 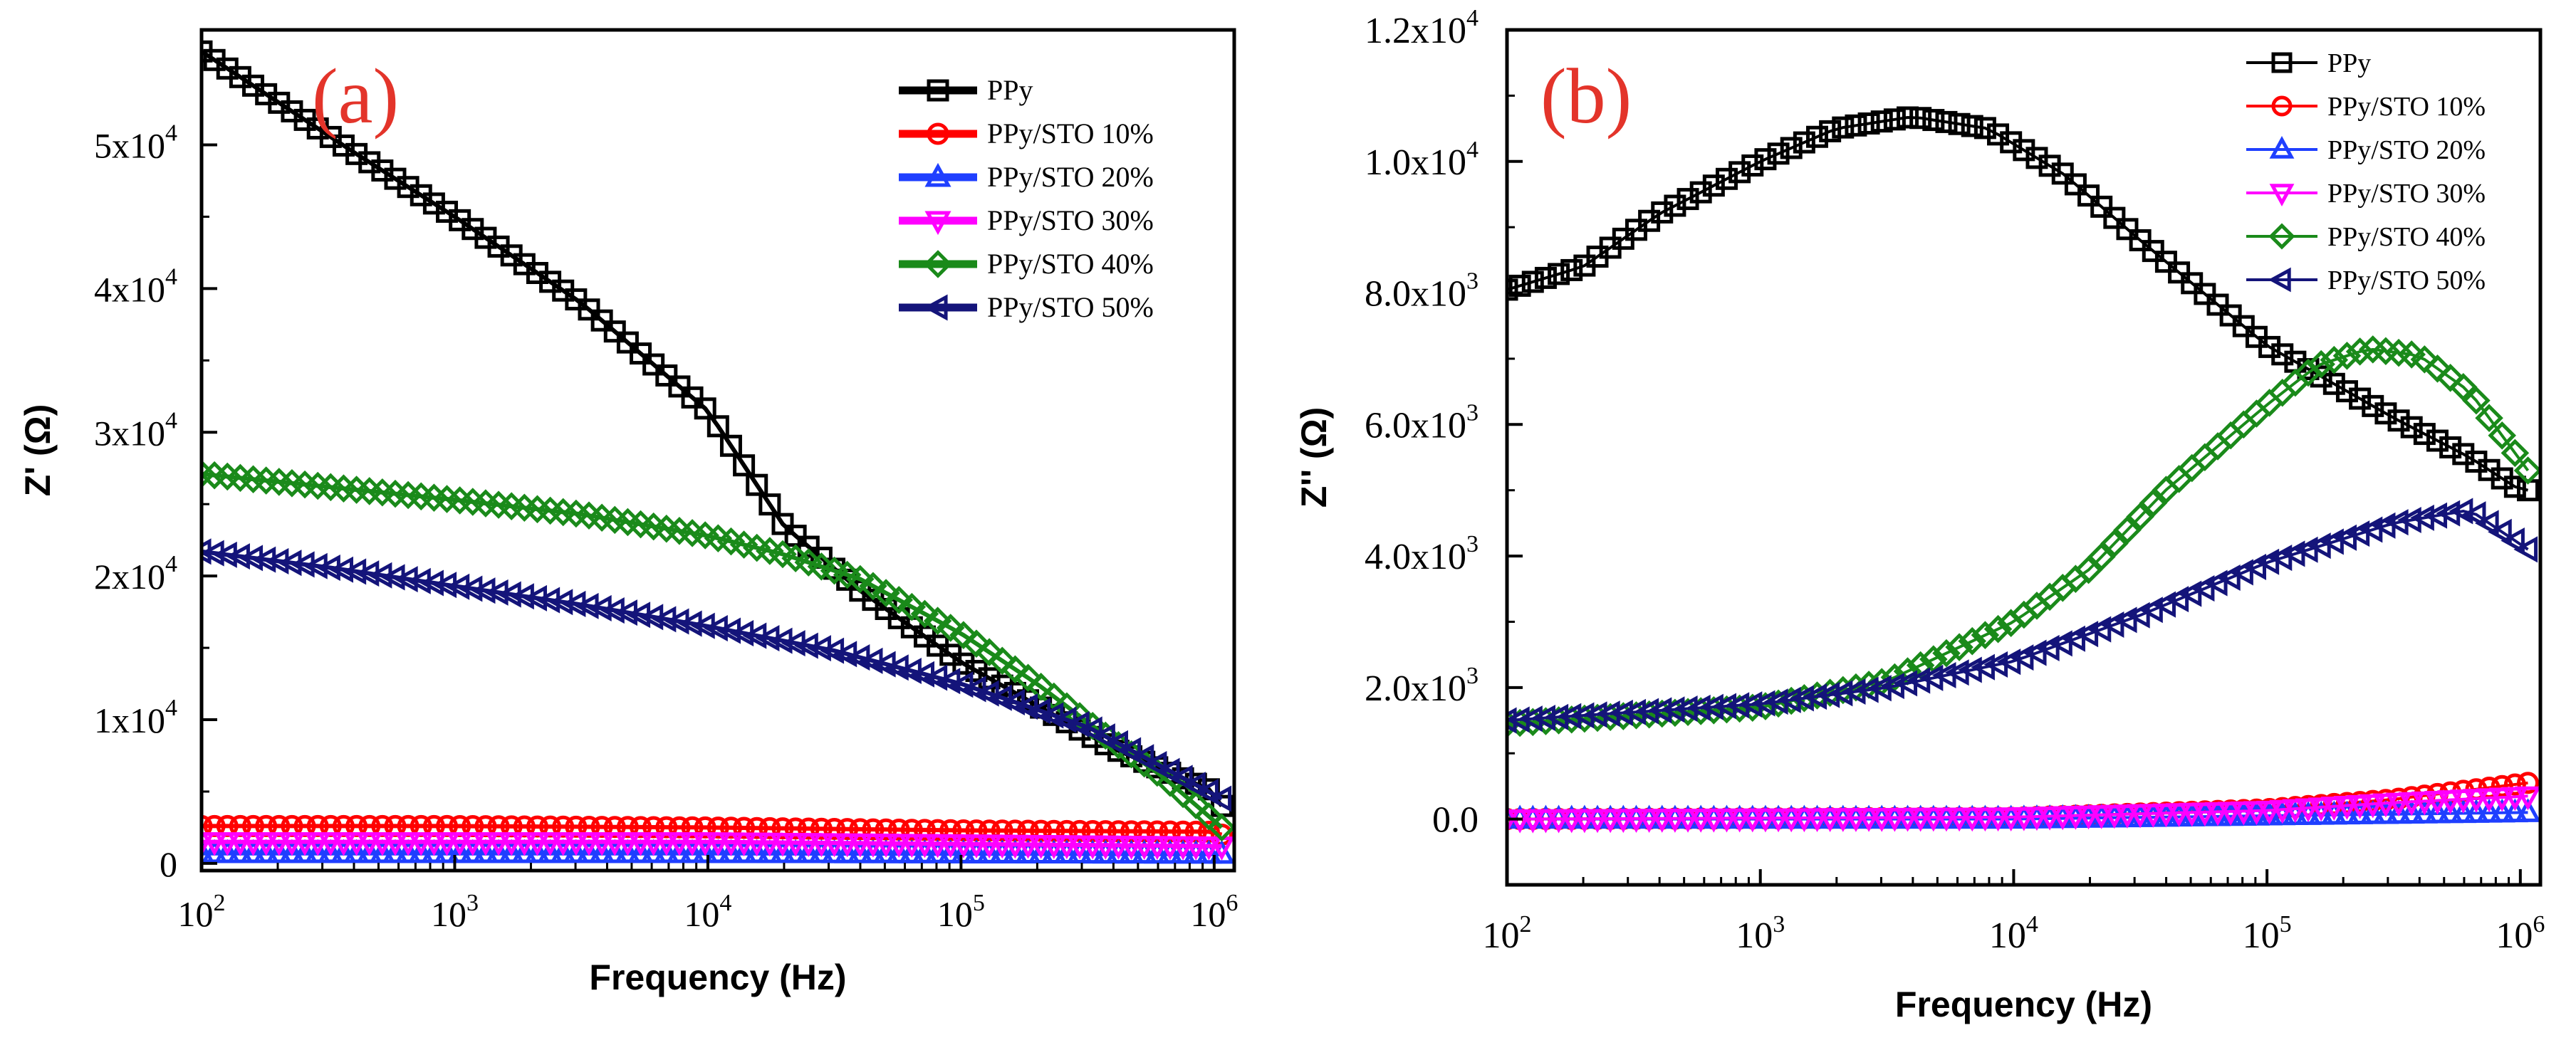 What do you see at coordinates (135, 143) in the screenshot?
I see `y-tick-label: 5x10⁴` at bounding box center [135, 143].